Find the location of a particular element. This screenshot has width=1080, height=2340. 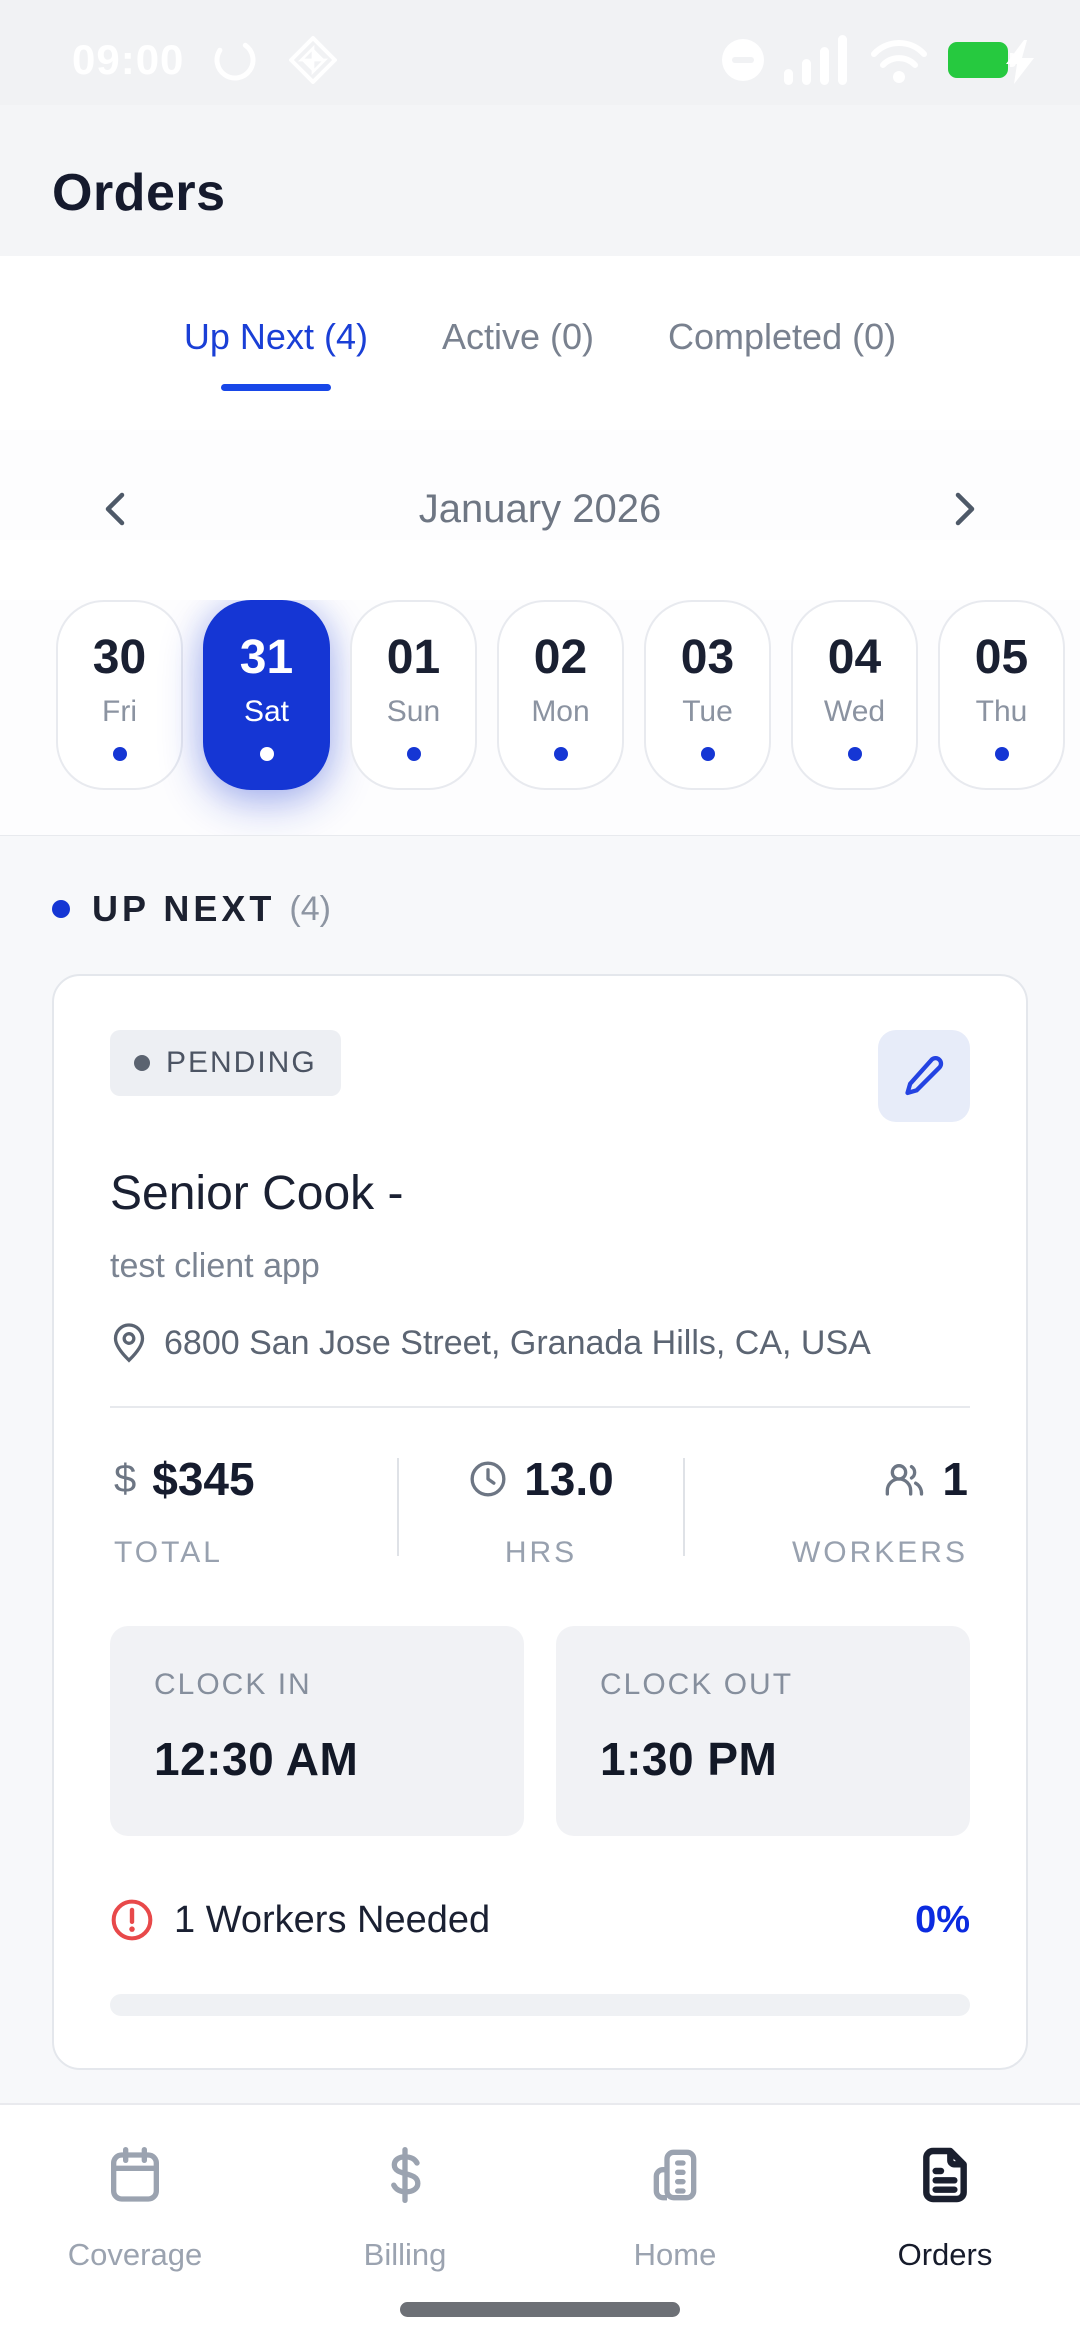

calendar-icon is located at coordinates (135, 2174).